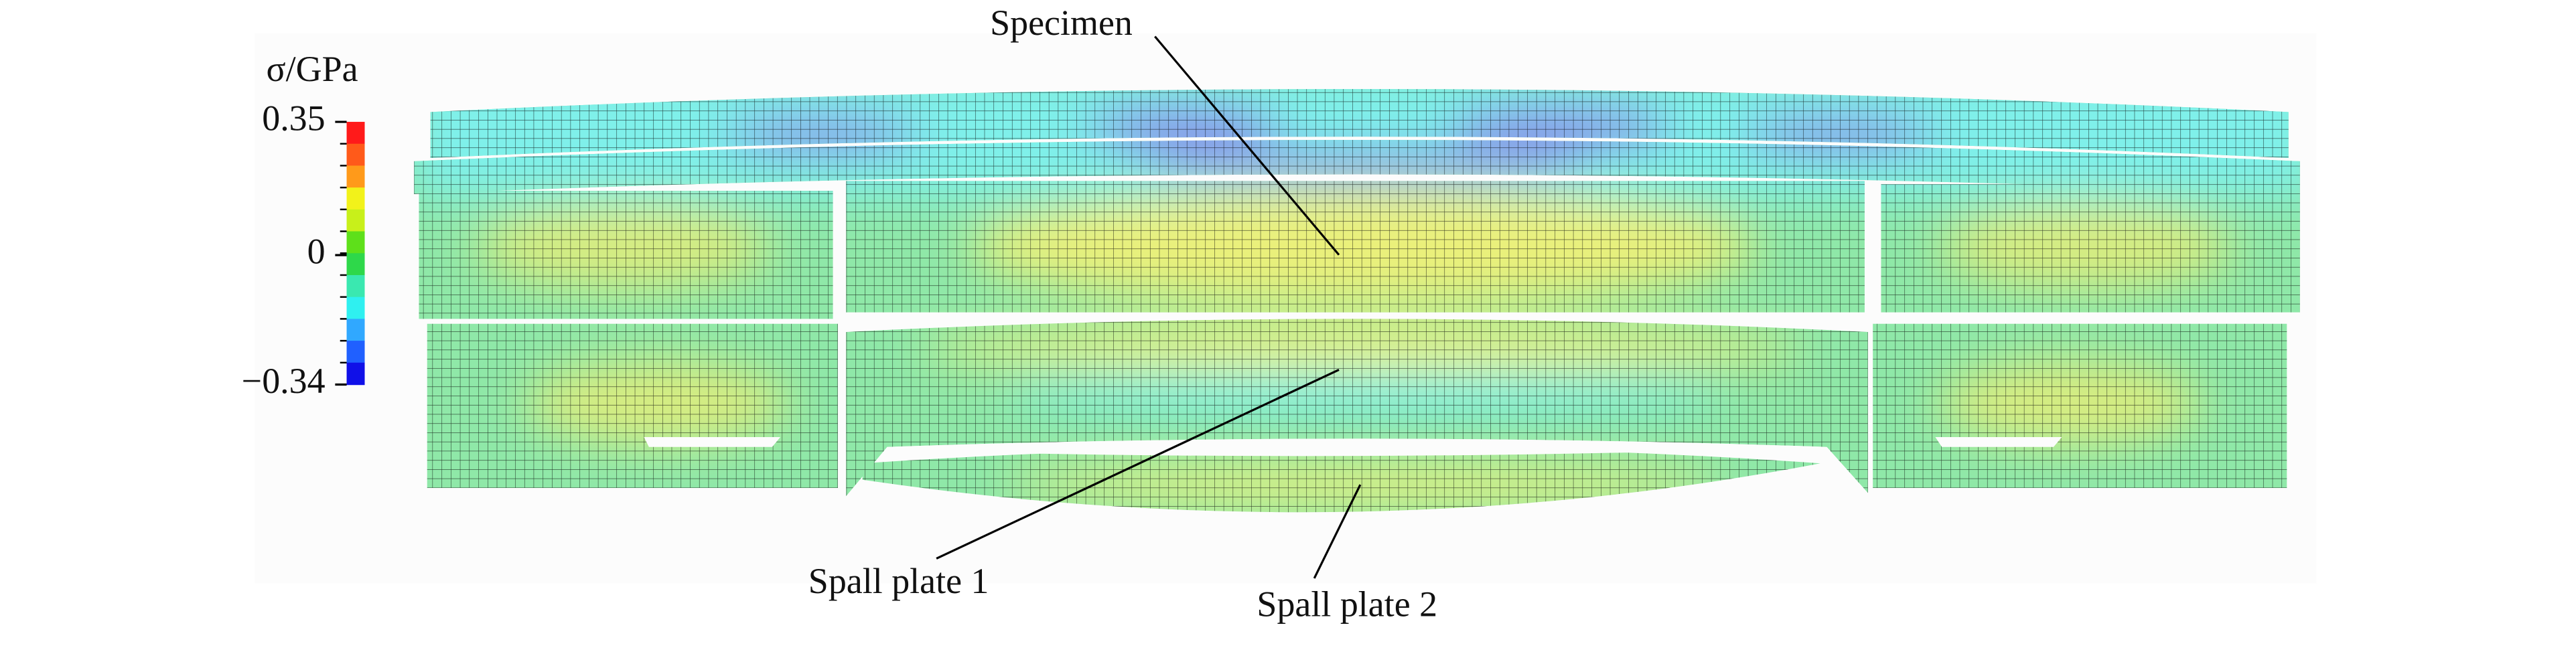  What do you see at coordinates (1247, 145) in the screenshot?
I see `leader-specimen` at bounding box center [1247, 145].